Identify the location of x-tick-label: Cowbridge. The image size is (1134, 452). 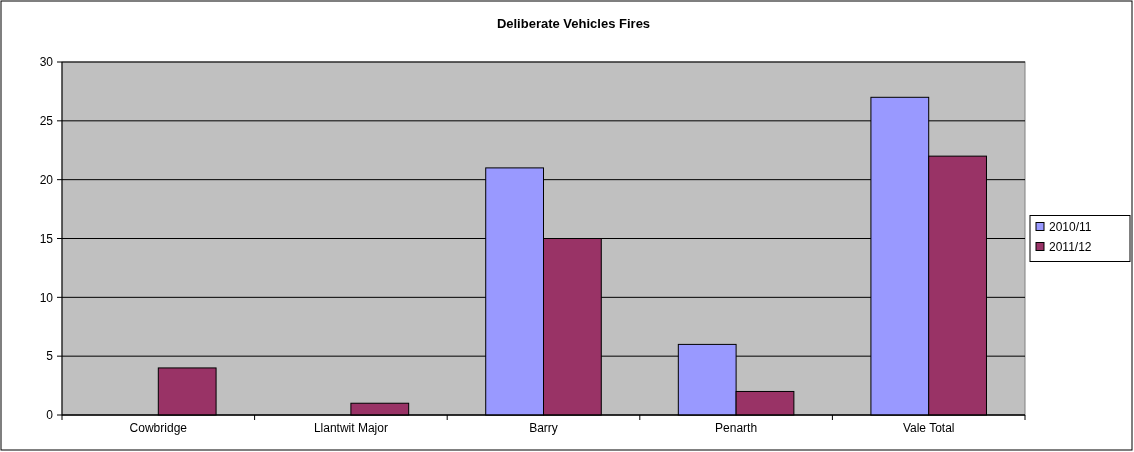
(158, 428).